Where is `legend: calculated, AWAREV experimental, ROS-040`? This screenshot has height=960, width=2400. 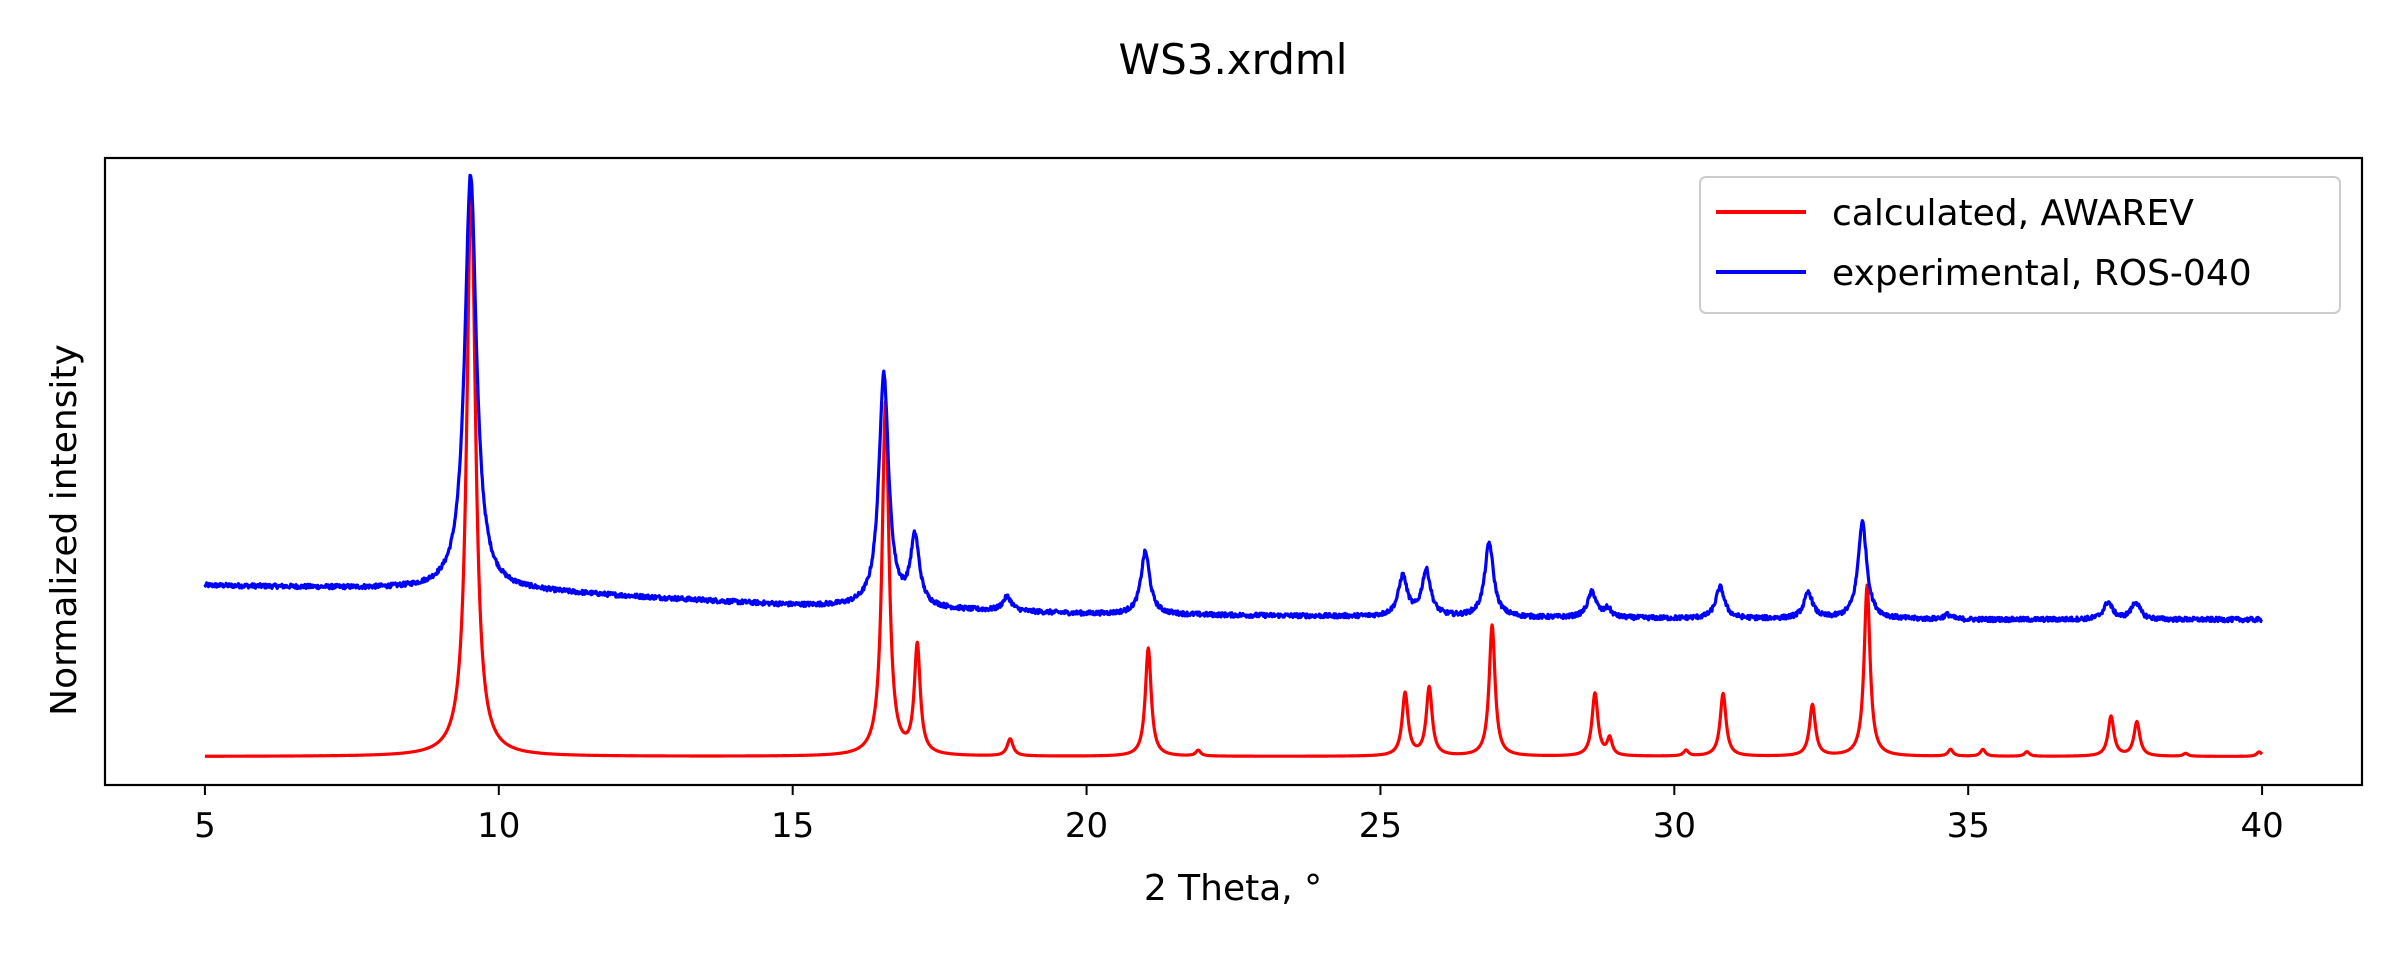
legend: calculated, AWAREV experimental, ROS-040 is located at coordinates (2020, 245).